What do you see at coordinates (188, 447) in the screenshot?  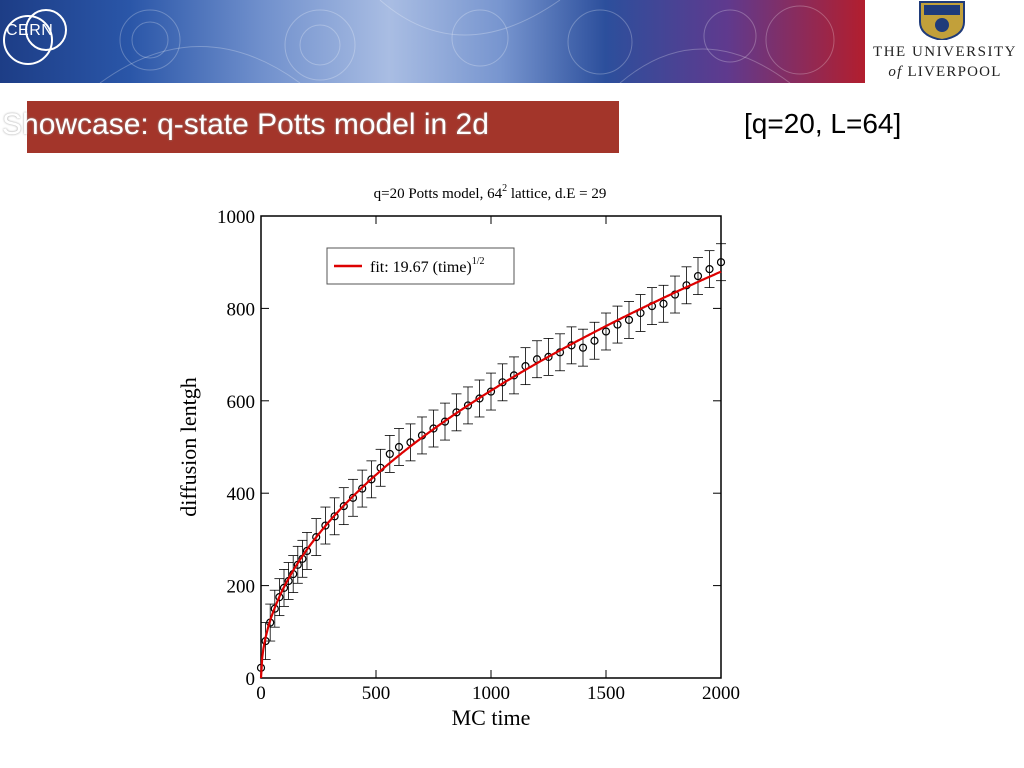 I see `y-axis-label: diffusion lentgh` at bounding box center [188, 447].